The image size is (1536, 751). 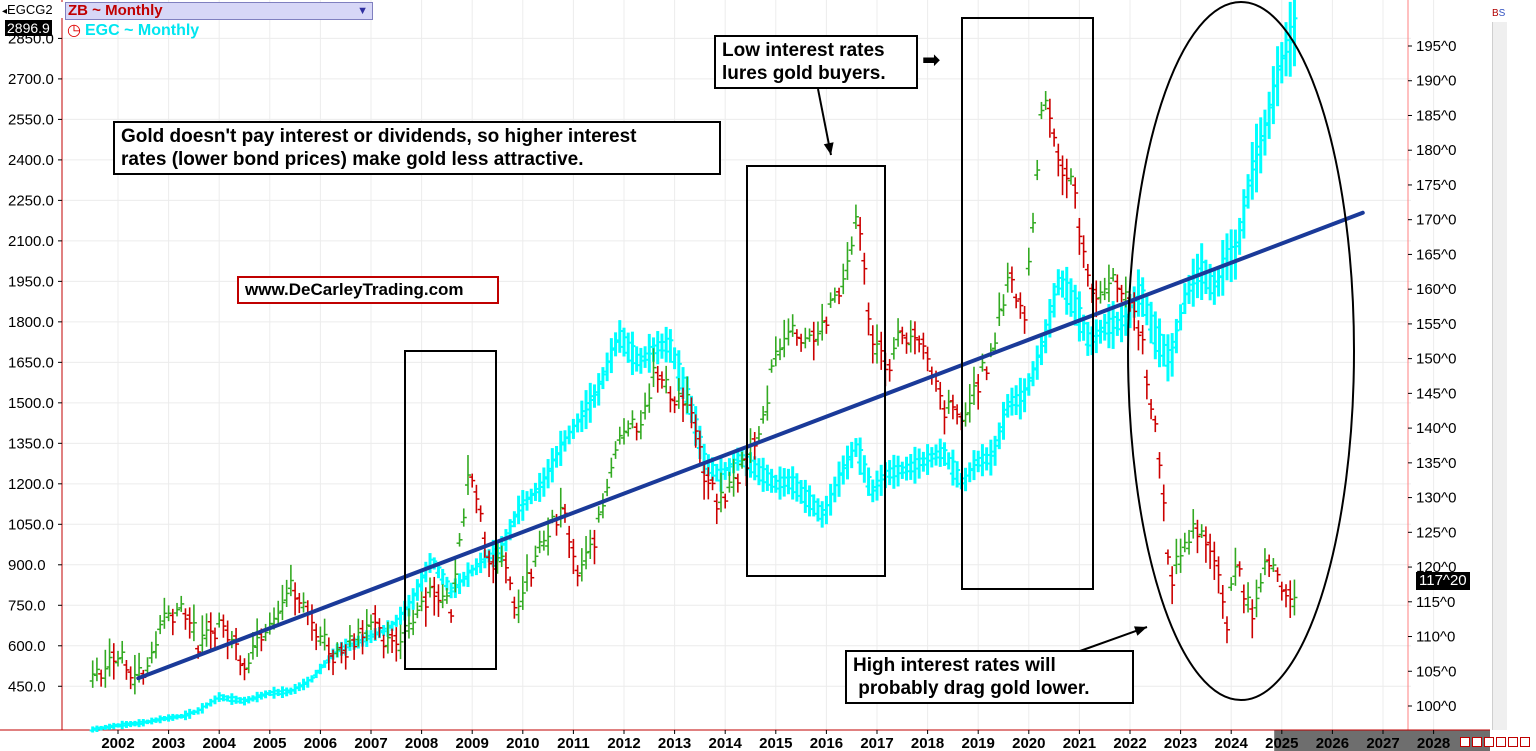 I want to click on year-tick-label: 2007, so click(x=370, y=743).